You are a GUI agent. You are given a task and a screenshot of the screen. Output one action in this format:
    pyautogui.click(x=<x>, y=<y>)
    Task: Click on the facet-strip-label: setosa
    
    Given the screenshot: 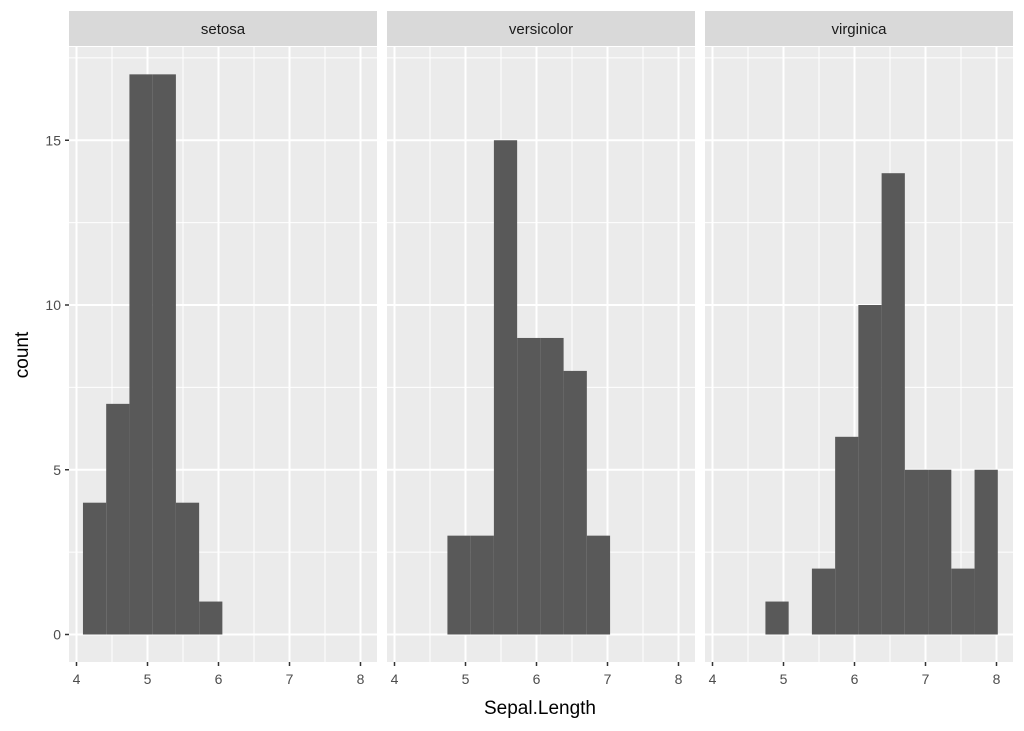 What is the action you would take?
    pyautogui.click(x=223, y=29)
    